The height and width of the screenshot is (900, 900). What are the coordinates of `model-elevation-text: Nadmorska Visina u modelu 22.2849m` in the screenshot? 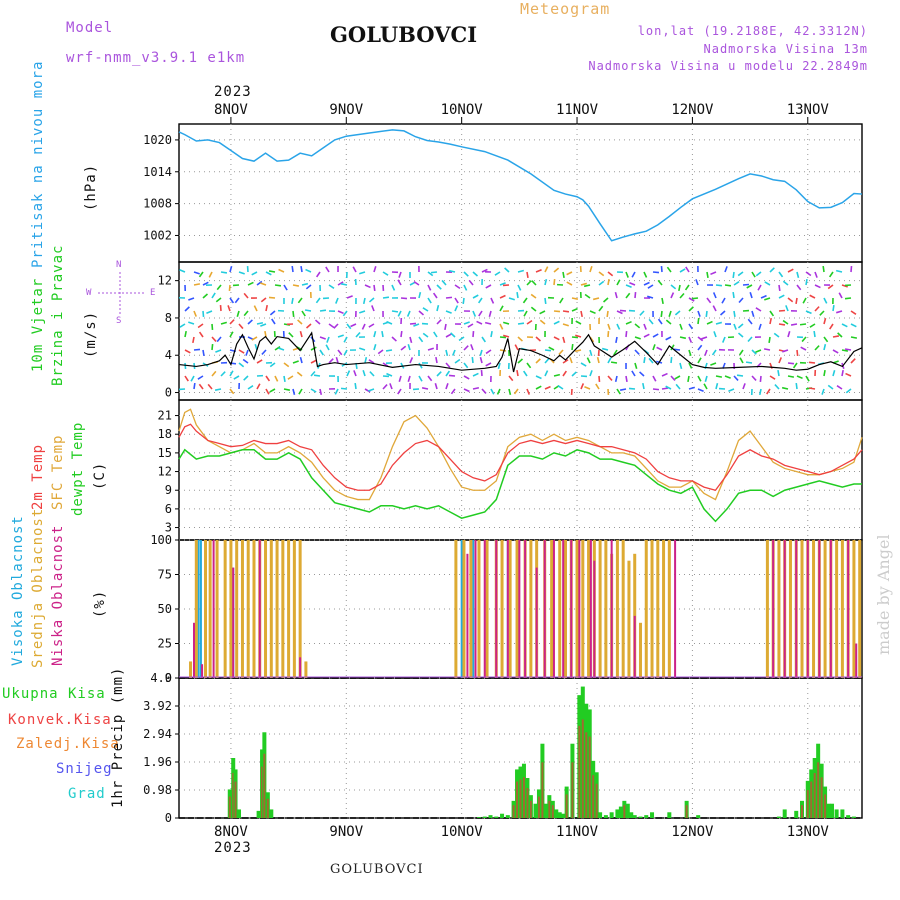 It's located at (728, 66).